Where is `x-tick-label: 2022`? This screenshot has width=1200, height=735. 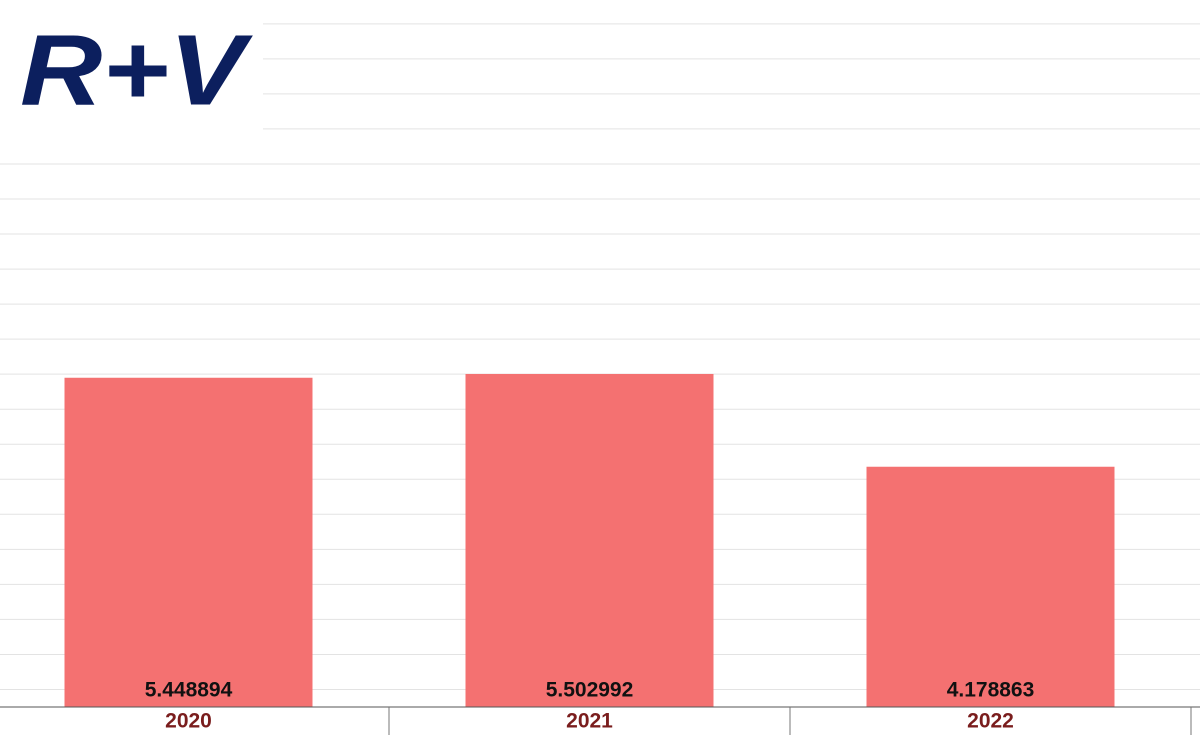
x-tick-label: 2022 is located at coordinates (990, 721).